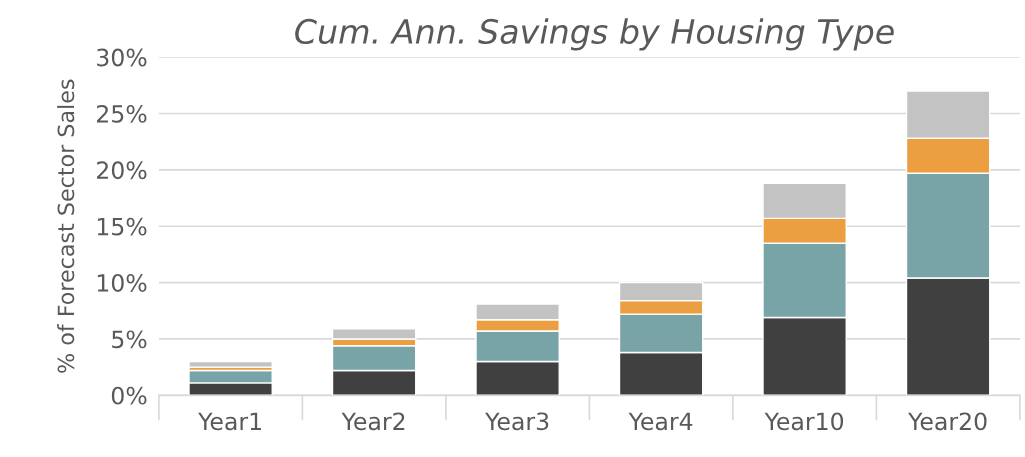  What do you see at coordinates (122, 226) in the screenshot?
I see `y-tick-label: 15%` at bounding box center [122, 226].